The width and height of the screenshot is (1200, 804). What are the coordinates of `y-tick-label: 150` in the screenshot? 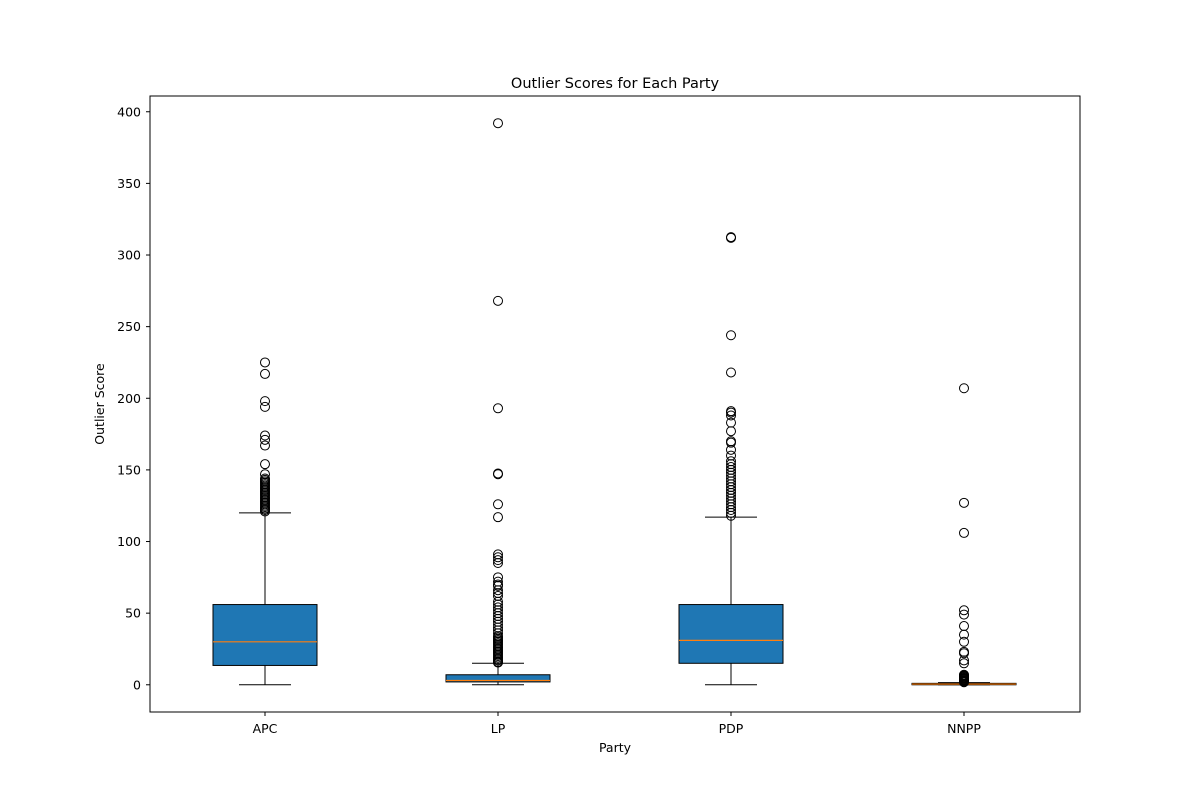 It's located at (129, 469).